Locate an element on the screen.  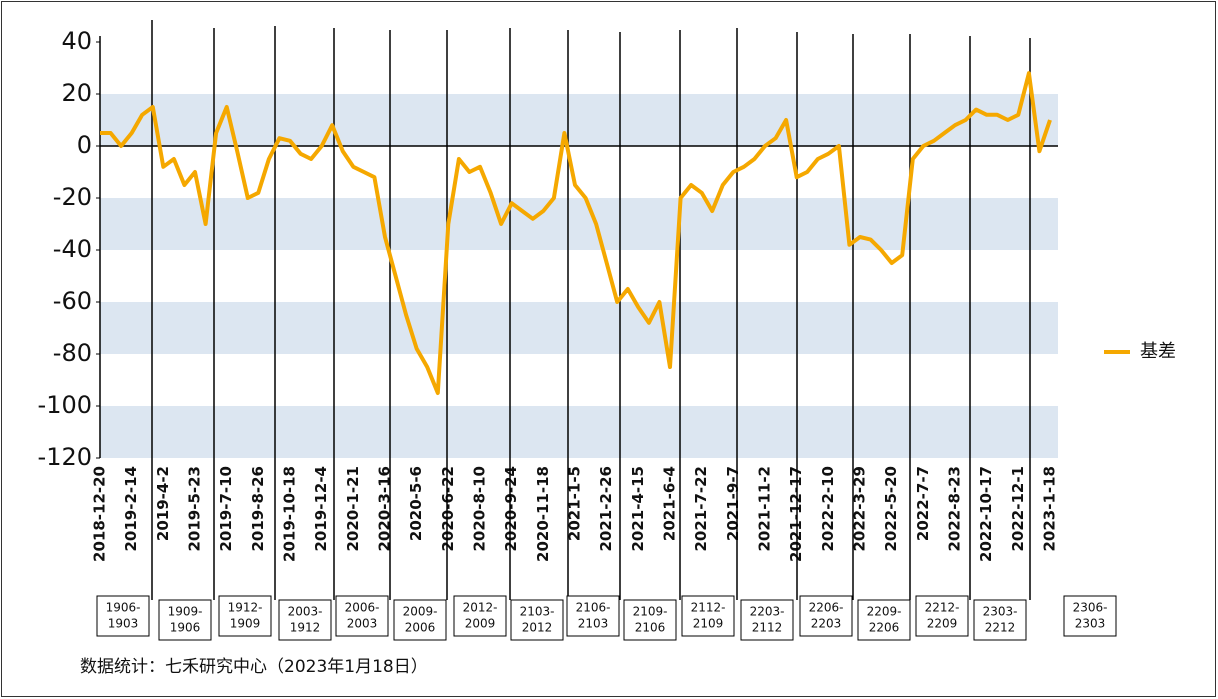
y-tick-label: -120 is located at coordinates (65, 457).